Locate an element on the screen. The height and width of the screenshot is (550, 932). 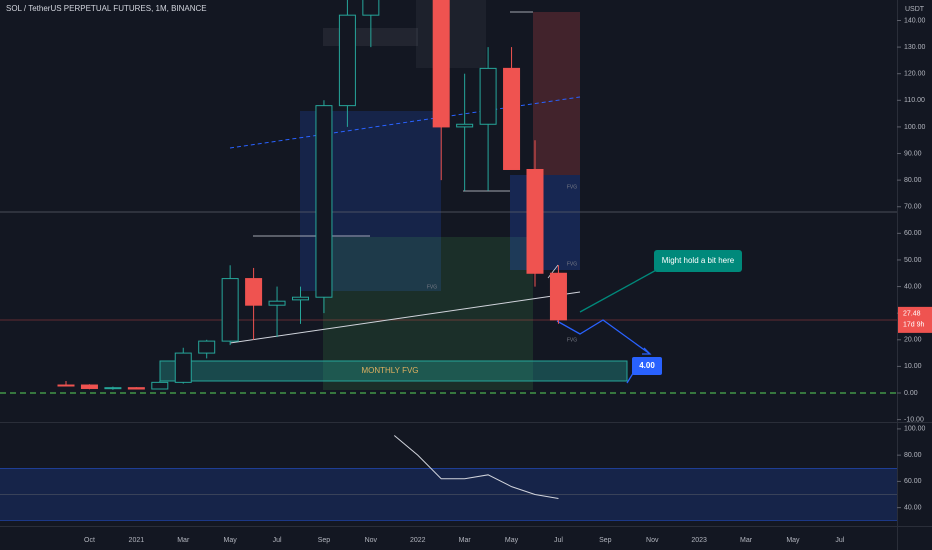
y-tick-label: 100.00 is located at coordinates (915, 127).